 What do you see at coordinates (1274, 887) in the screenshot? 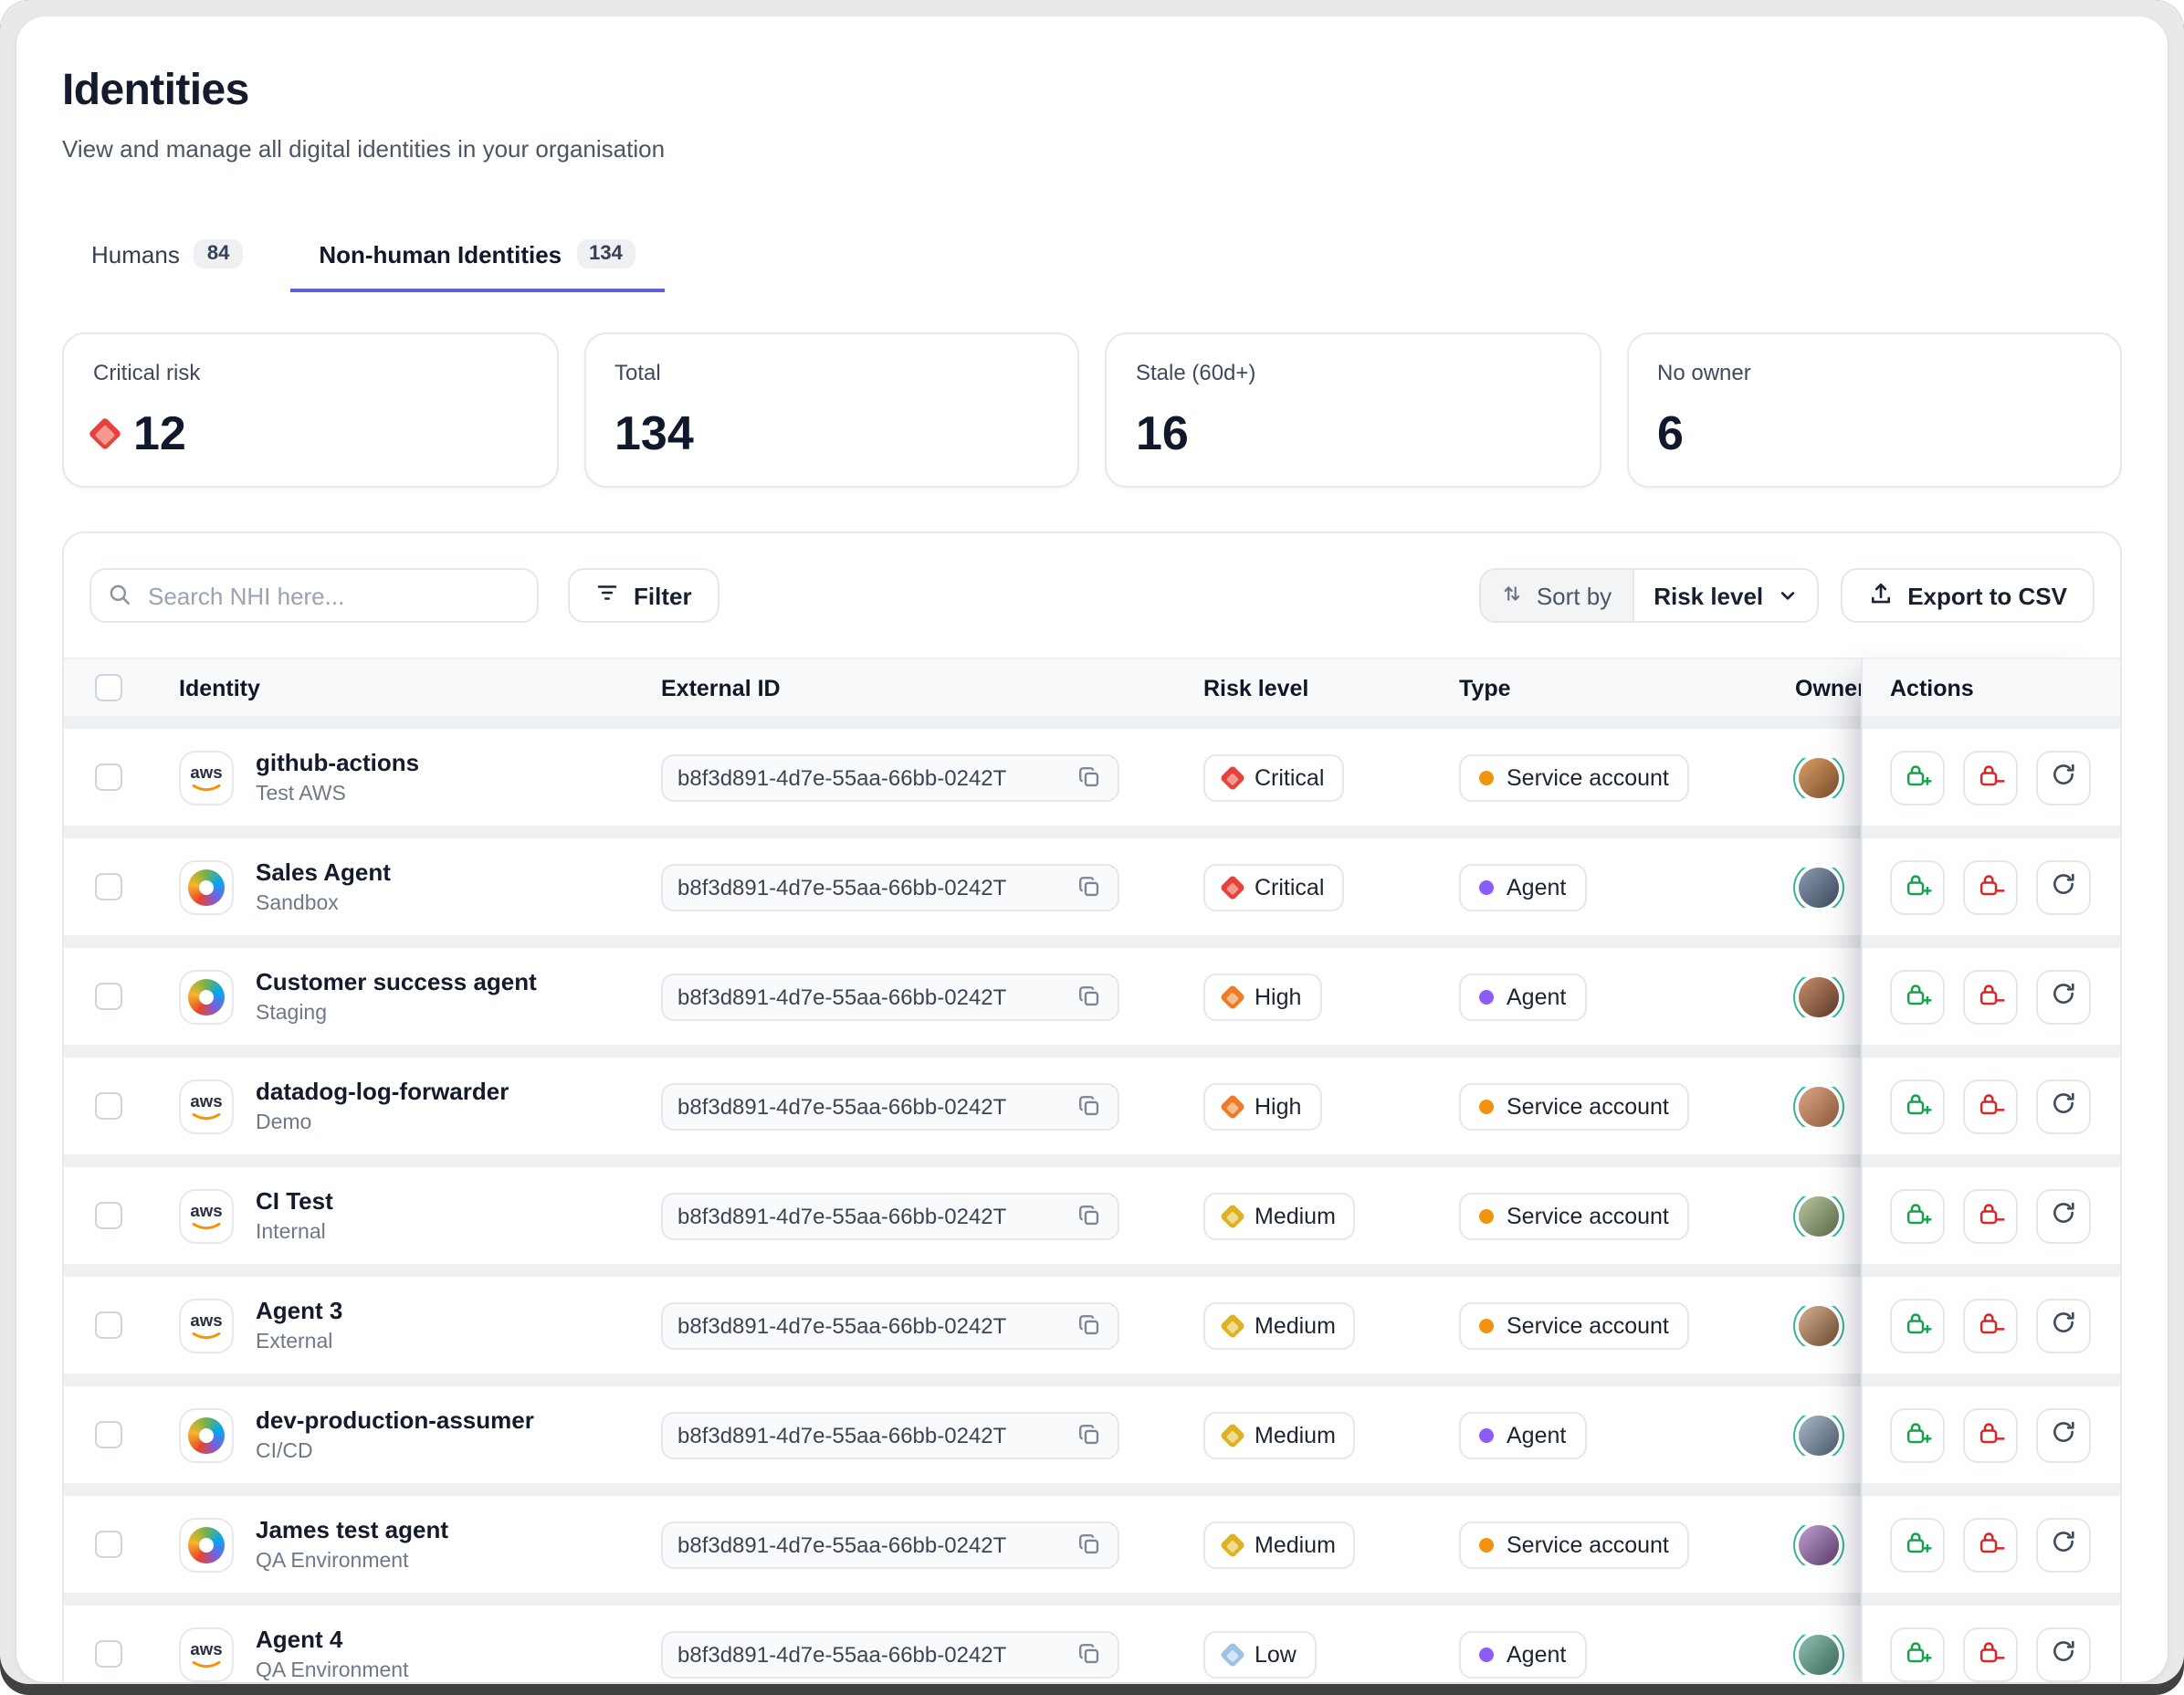
I see `risk-badge: Critical` at bounding box center [1274, 887].